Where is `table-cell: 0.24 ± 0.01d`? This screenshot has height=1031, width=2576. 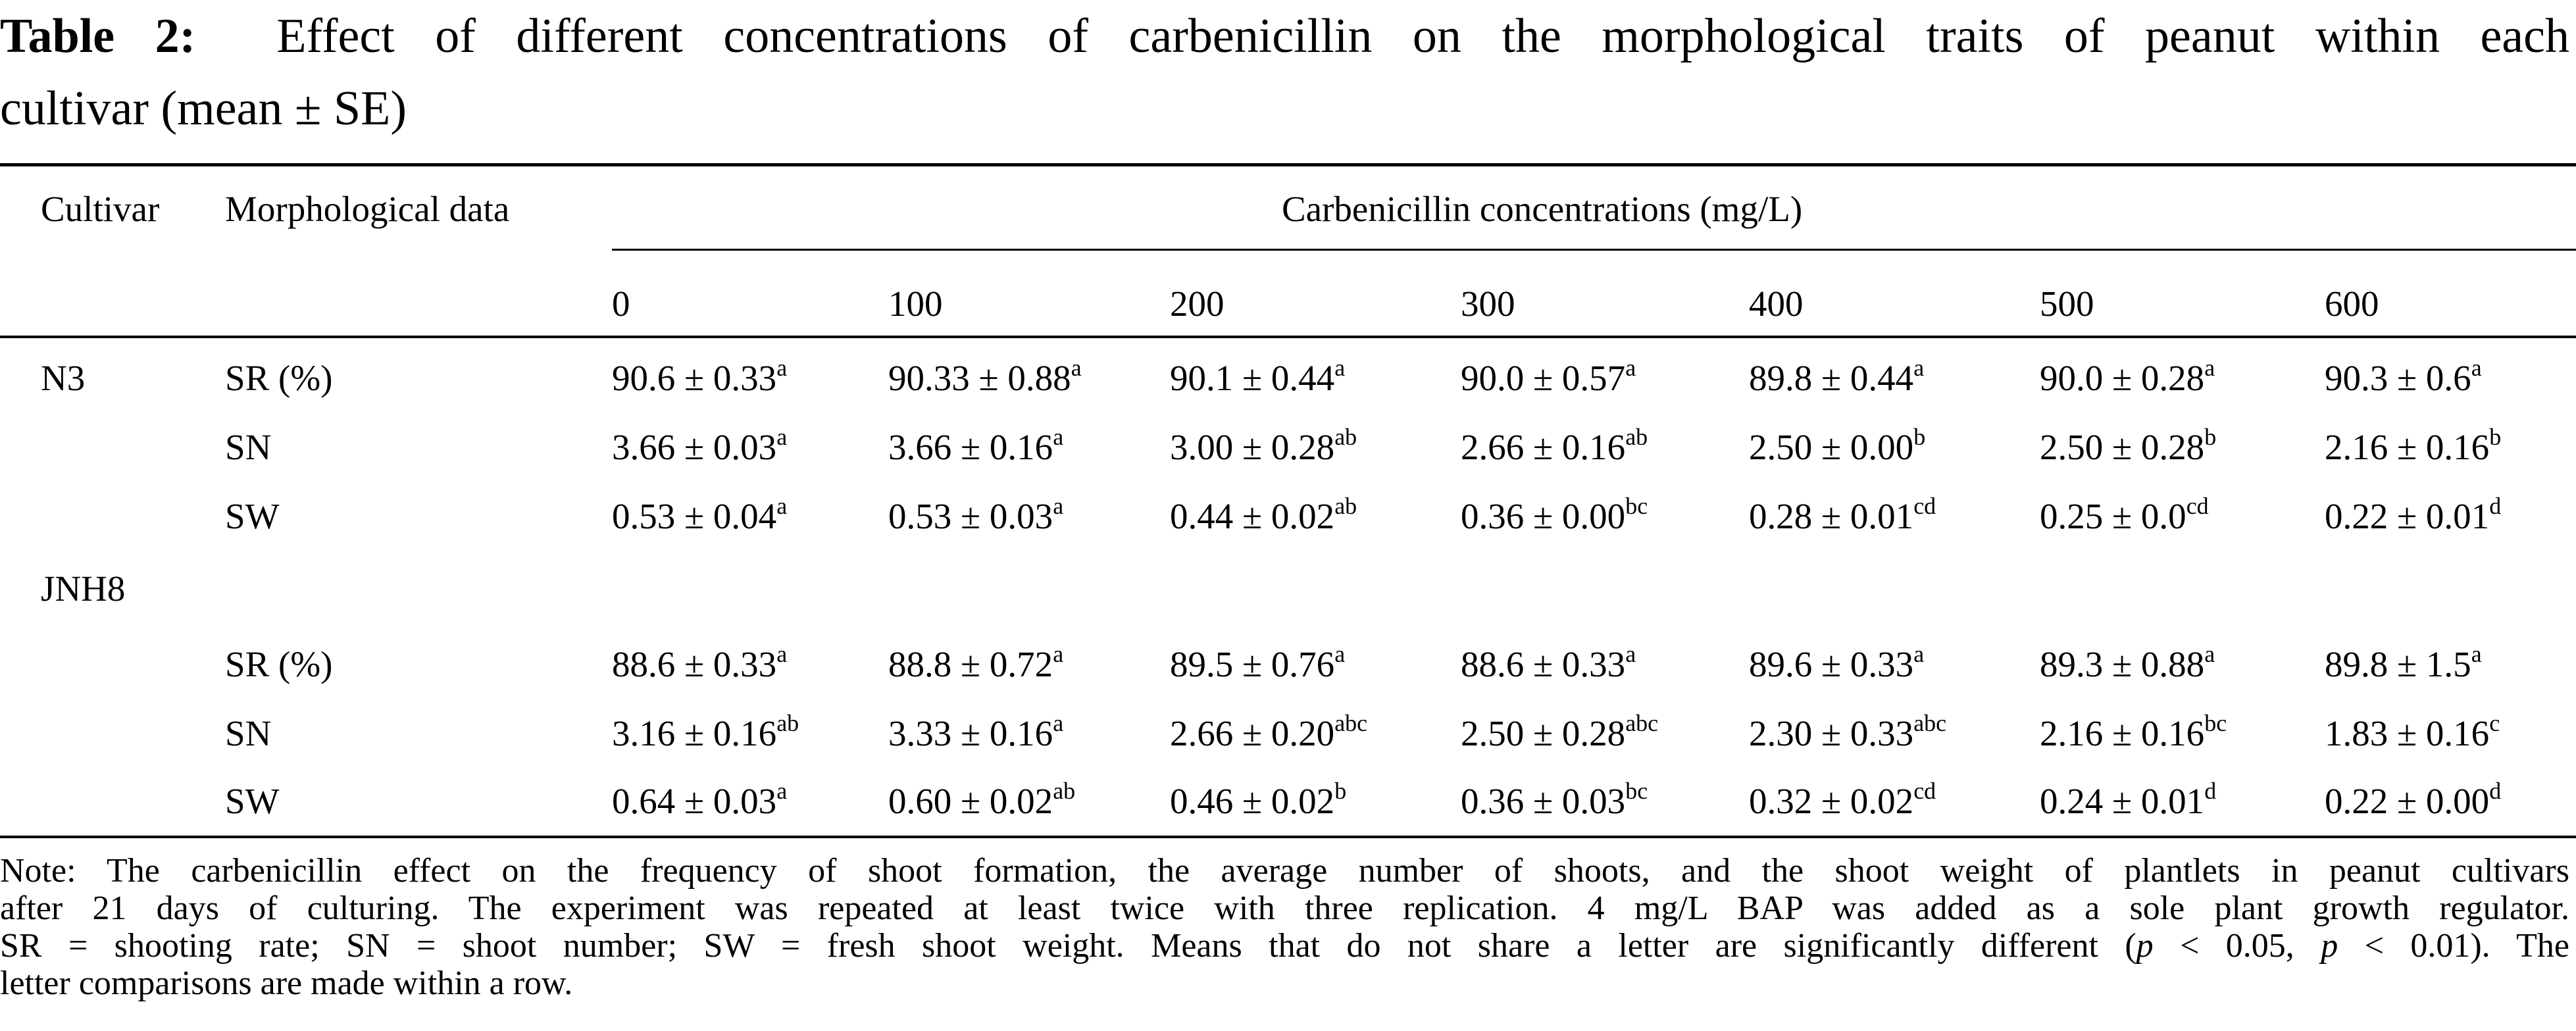
table-cell: 0.24 ± 0.01d is located at coordinates (2128, 801).